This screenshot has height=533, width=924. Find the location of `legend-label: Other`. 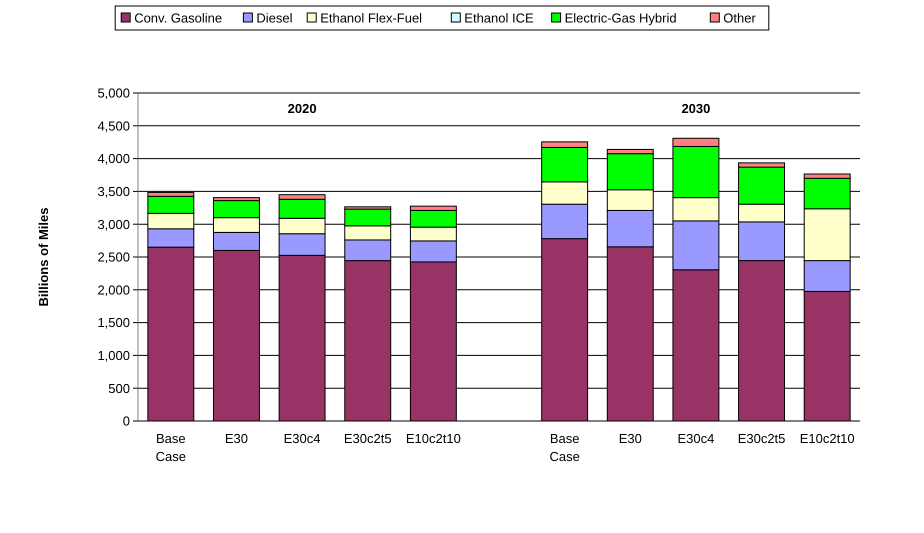

legend-label: Other is located at coordinates (739, 18).